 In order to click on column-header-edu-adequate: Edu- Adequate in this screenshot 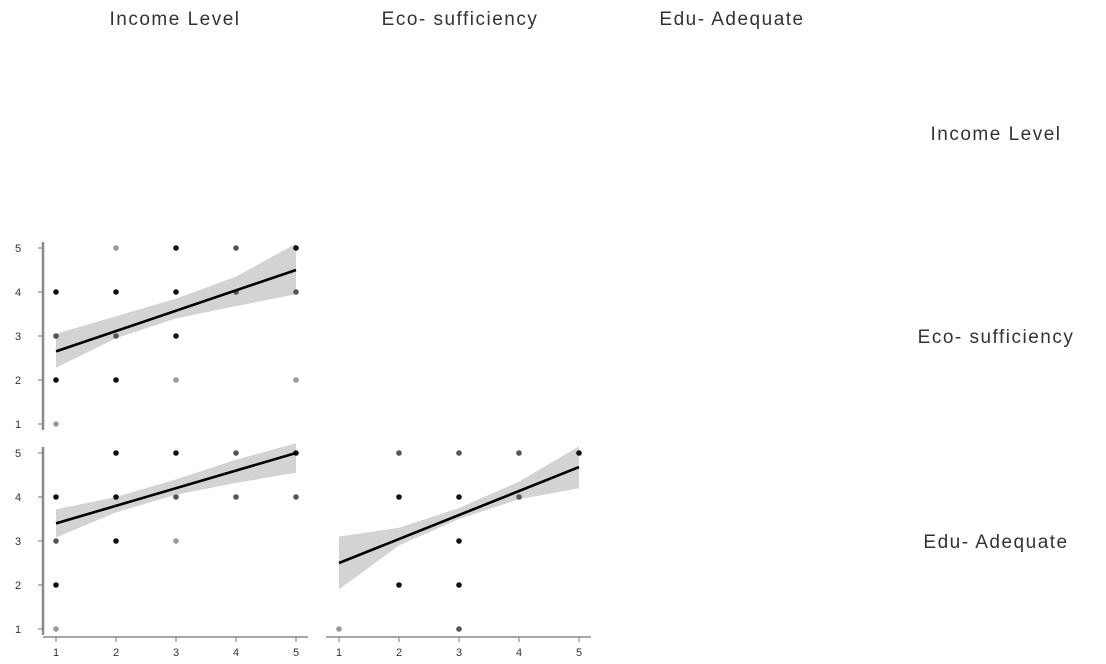, I will do `click(731, 19)`.